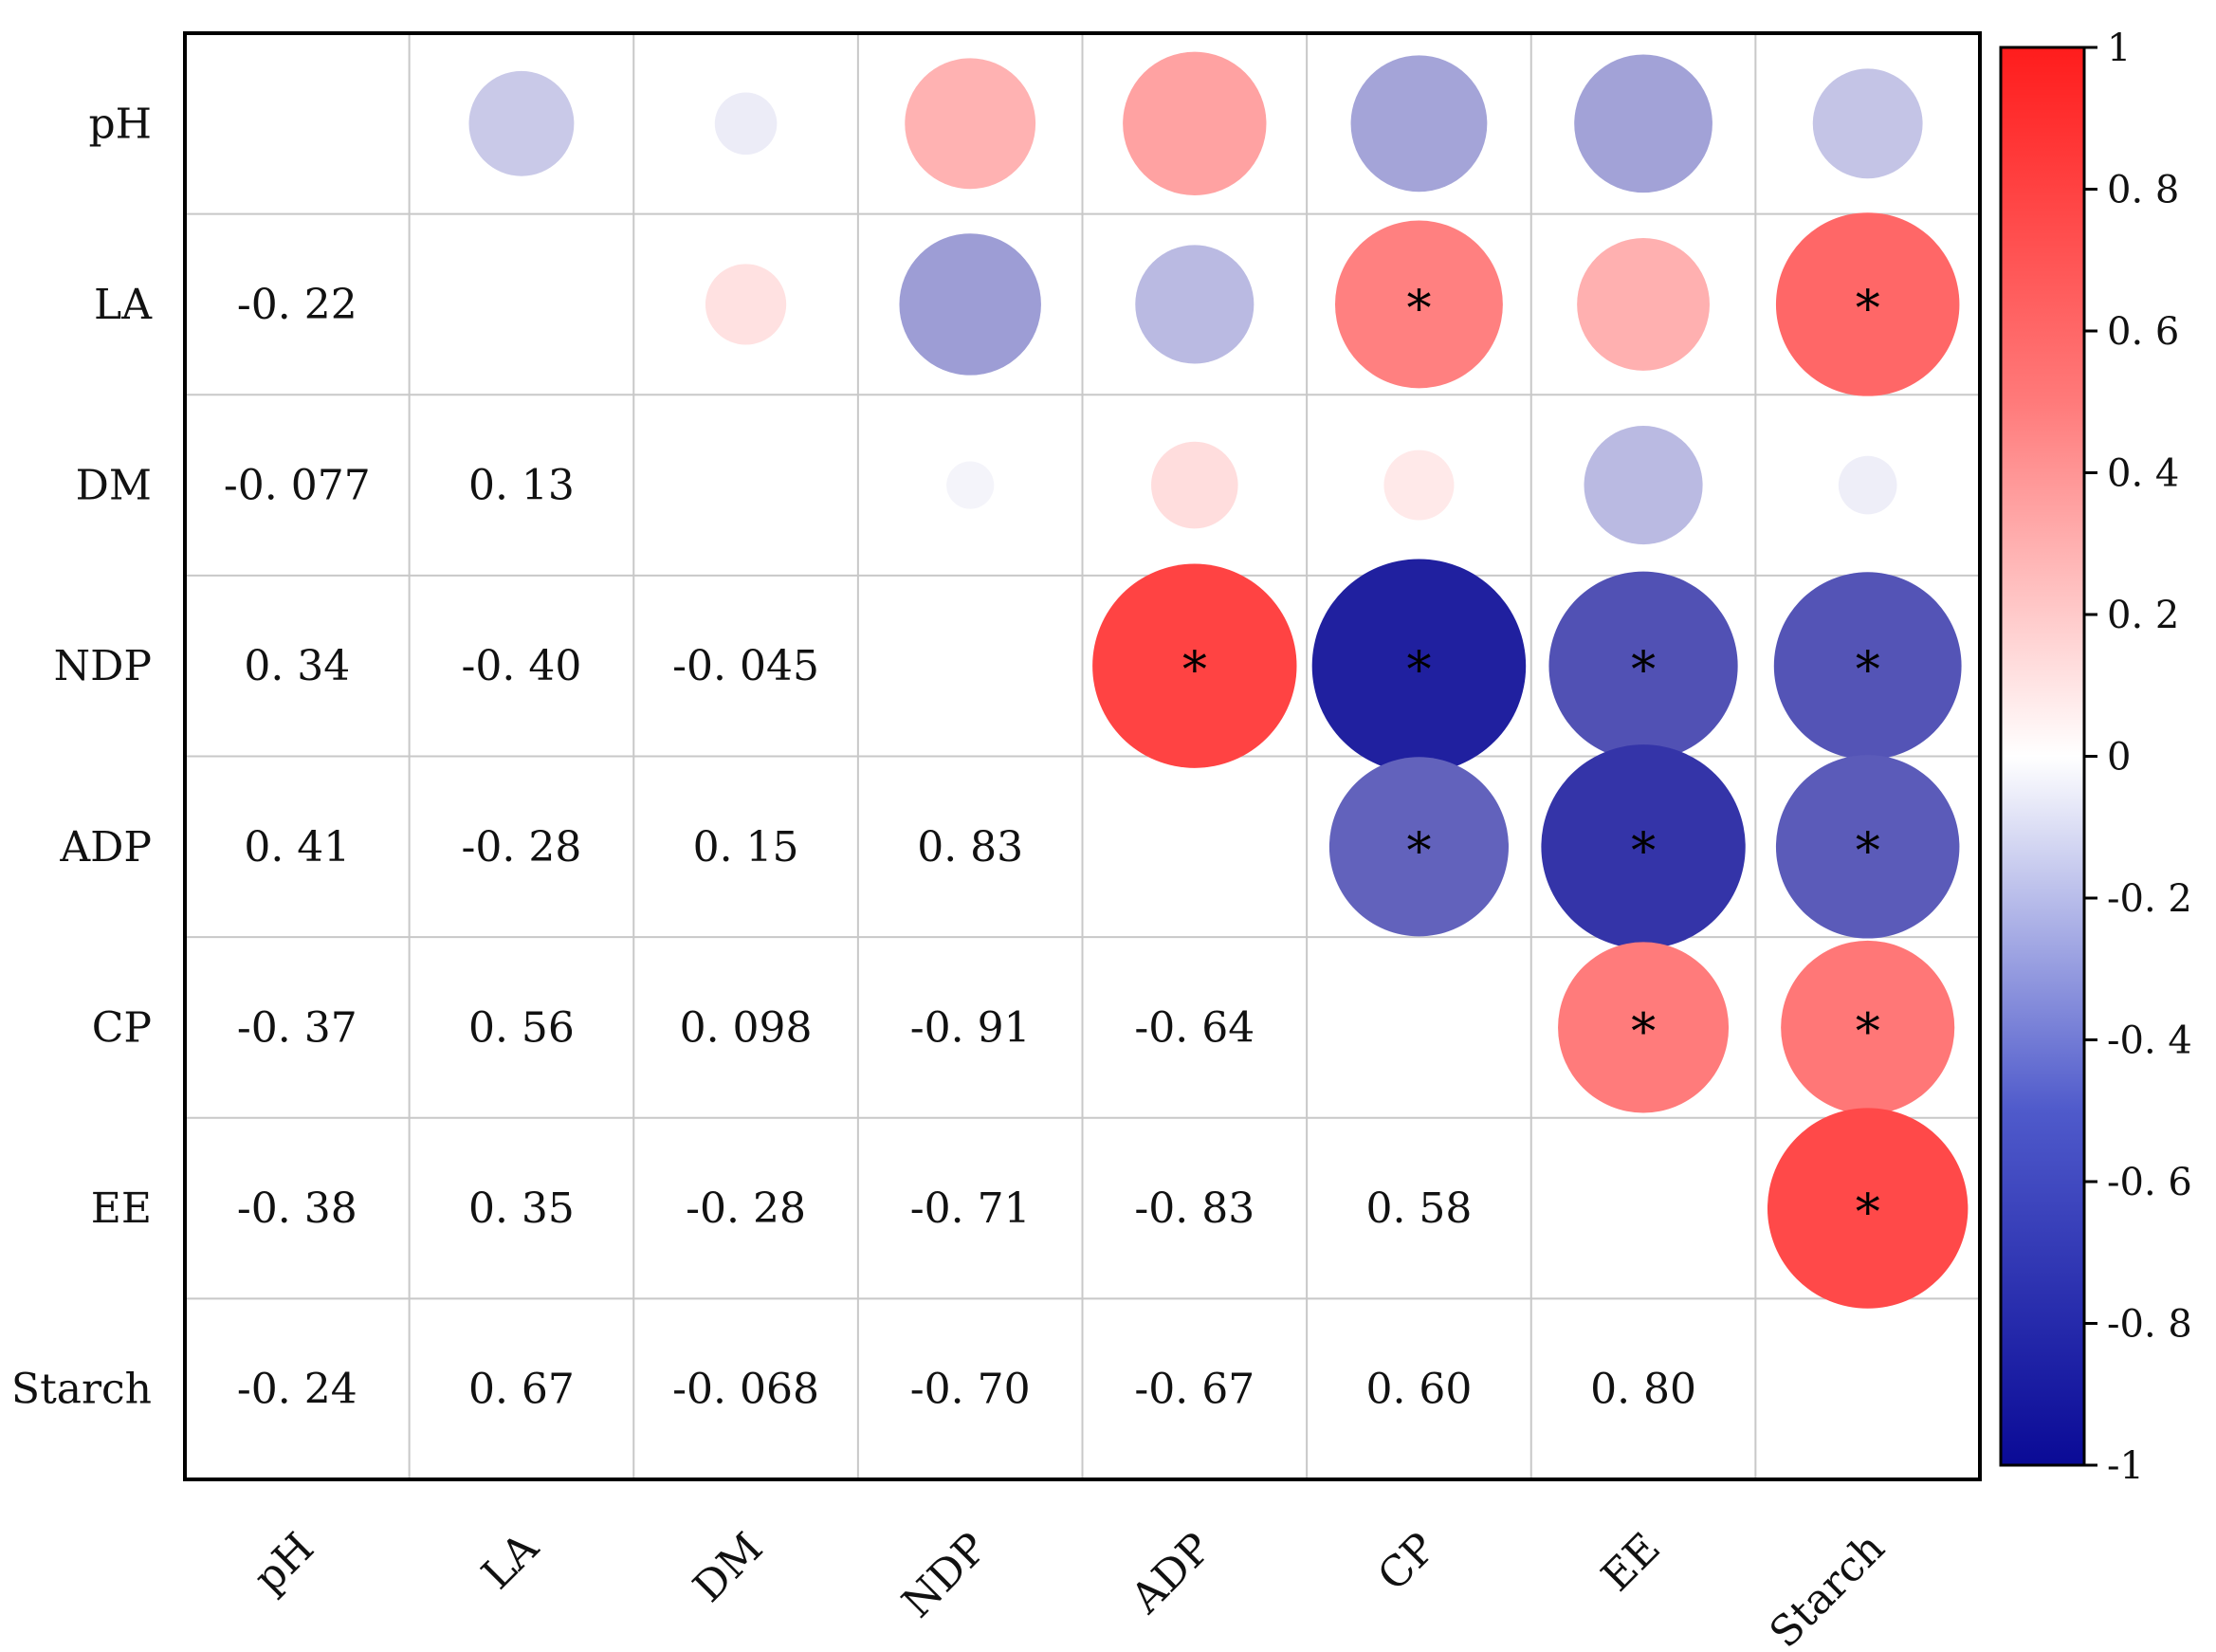 This screenshot has width=2216, height=1652. Describe the element at coordinates (2149, 1325) in the screenshot. I see `colorbar-tick-label: -0. 8` at that location.